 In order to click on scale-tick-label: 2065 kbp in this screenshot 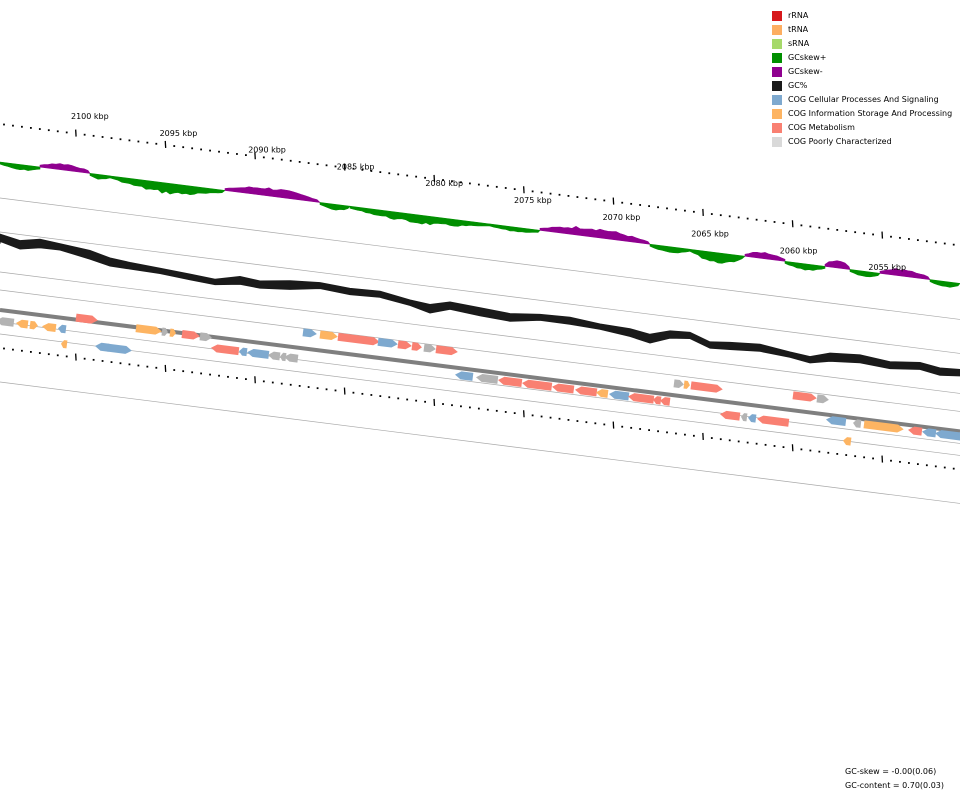, I will do `click(710, 234)`.